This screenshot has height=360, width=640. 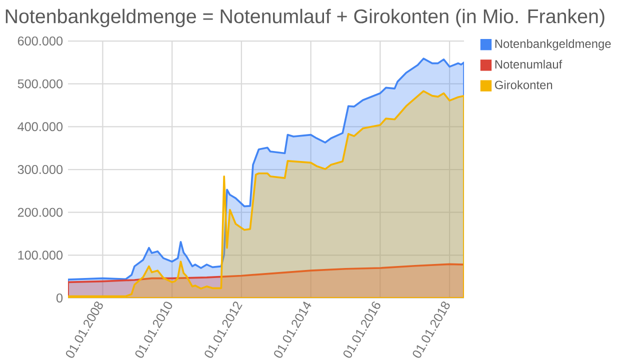 What do you see at coordinates (553, 44) in the screenshot?
I see `legend-label: Notenbankgeldmenge` at bounding box center [553, 44].